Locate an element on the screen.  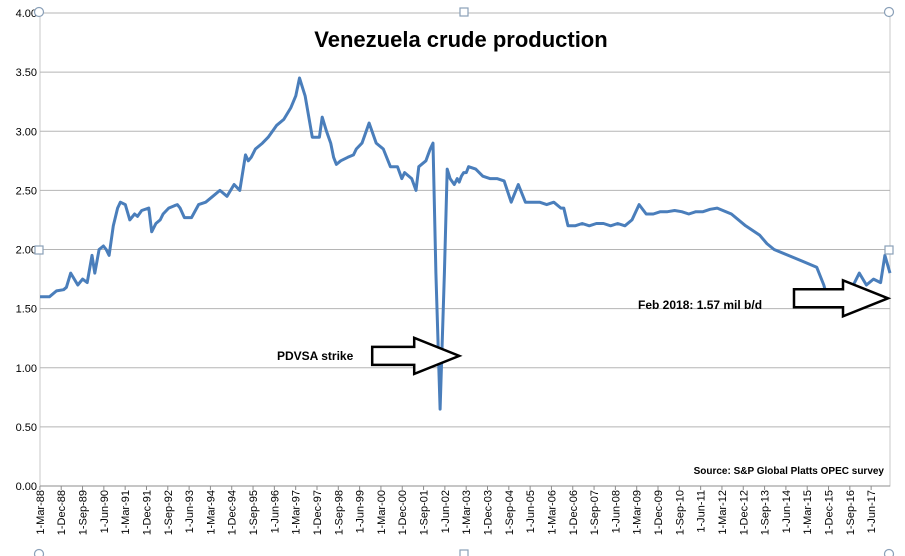
x-tick-label: 1-Jun-05 is located at coordinates (531, 511).